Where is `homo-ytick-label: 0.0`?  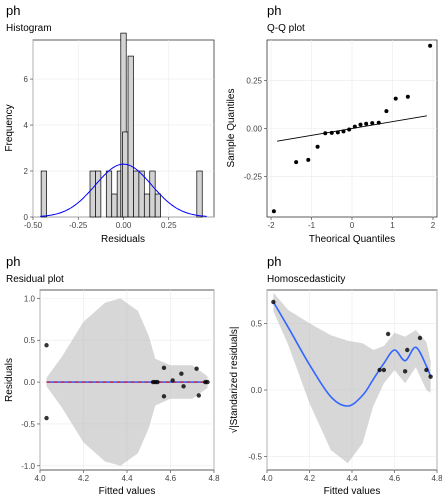 homo-ytick-label: 0.0 is located at coordinates (257, 390).